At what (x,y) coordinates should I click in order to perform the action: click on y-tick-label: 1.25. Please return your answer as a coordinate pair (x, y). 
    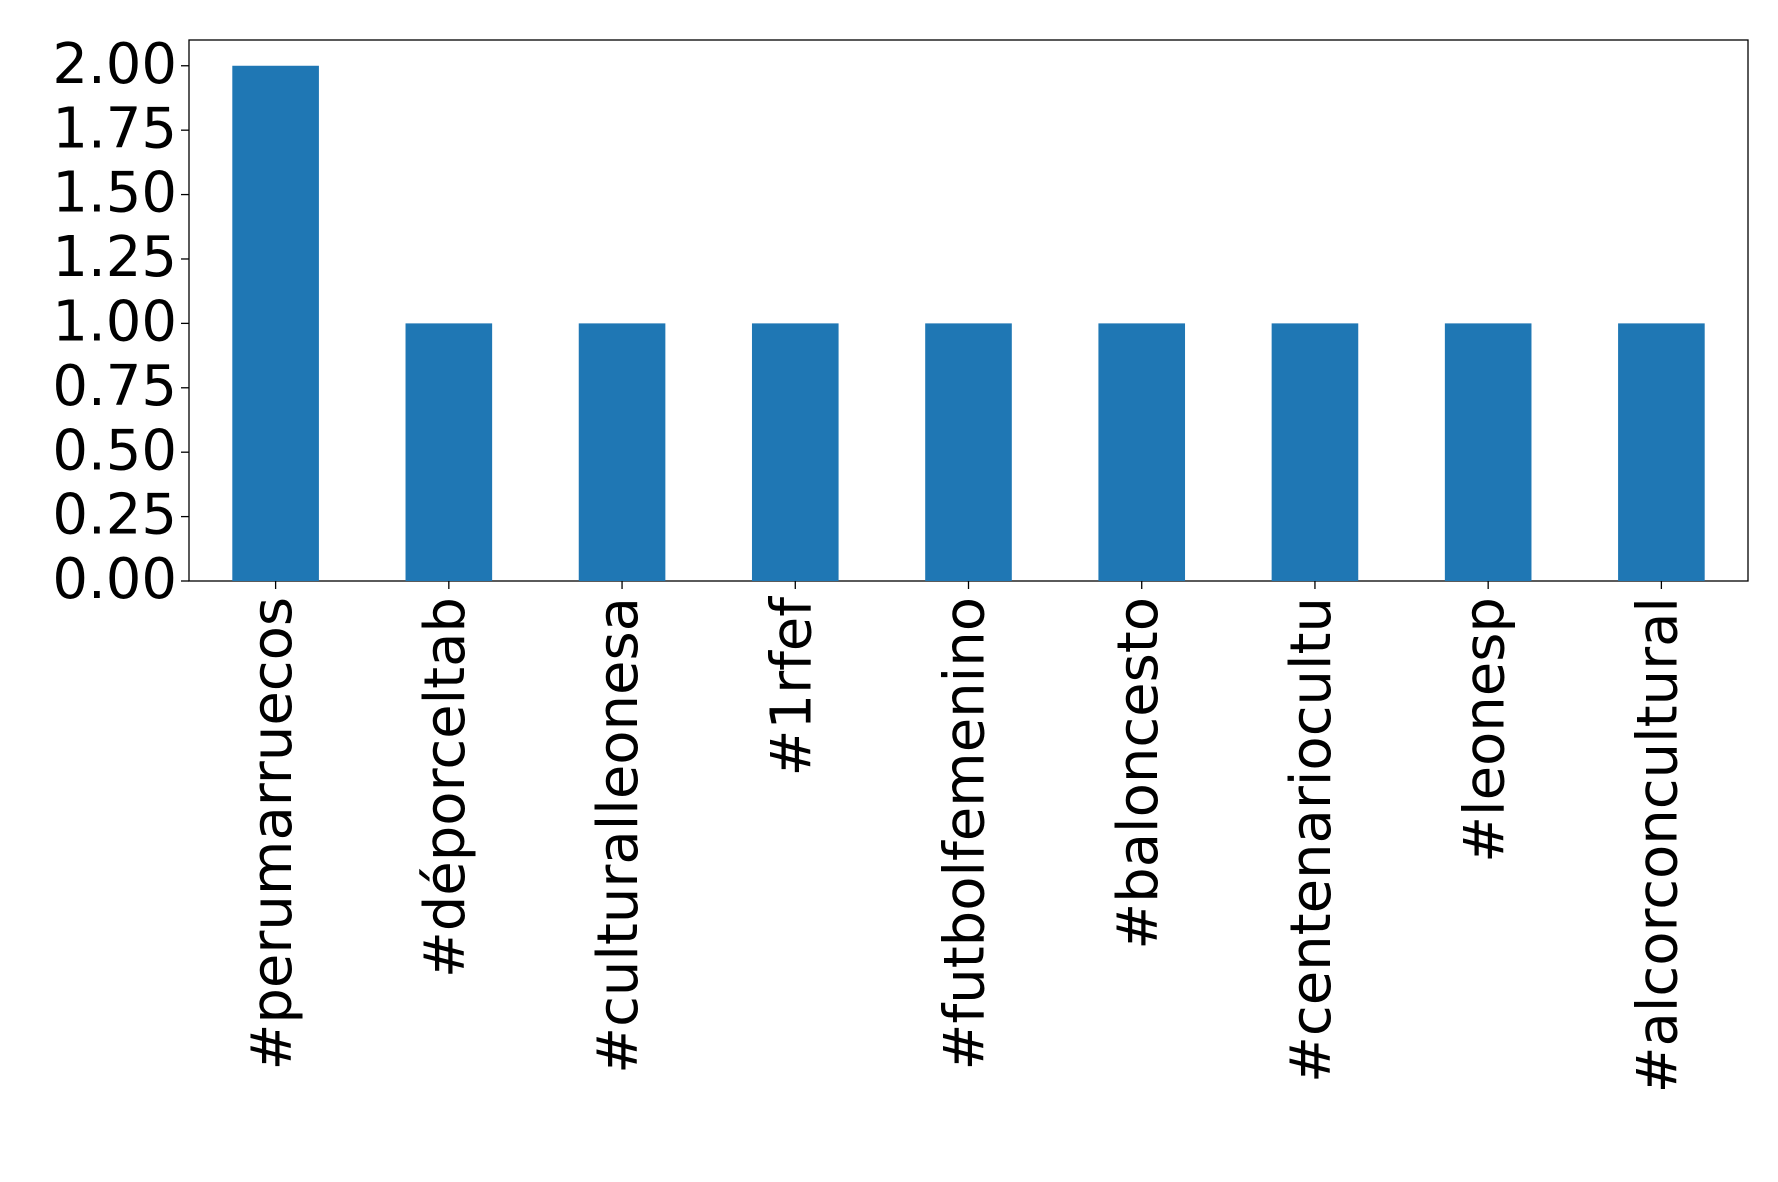
    Looking at the image, I should click on (114, 257).